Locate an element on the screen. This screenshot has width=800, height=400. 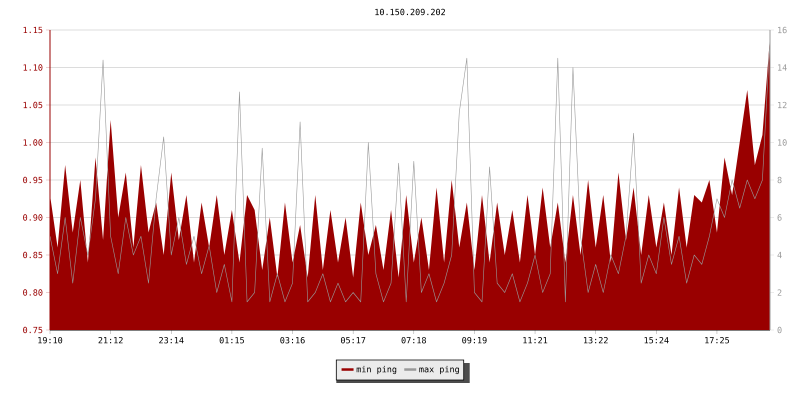
y2-tick-label: 12 is located at coordinates (782, 105).